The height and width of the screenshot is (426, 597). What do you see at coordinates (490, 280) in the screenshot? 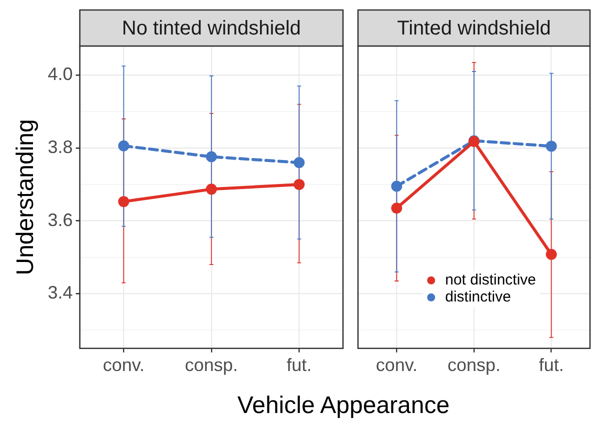
I see `legend-label: not distinctive` at bounding box center [490, 280].